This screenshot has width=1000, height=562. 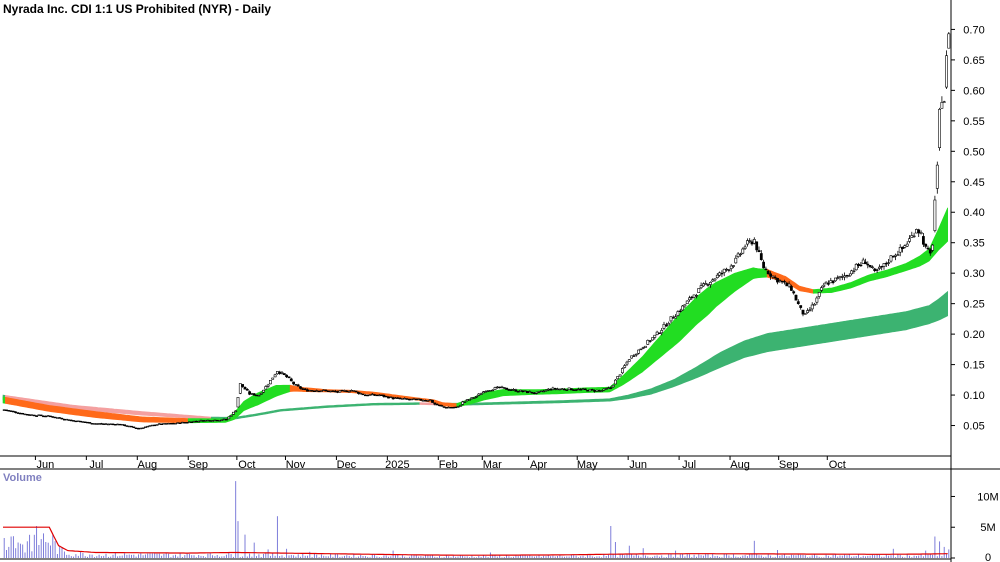 What do you see at coordinates (246, 465) in the screenshot?
I see `time-tick-label-4: Oct` at bounding box center [246, 465].